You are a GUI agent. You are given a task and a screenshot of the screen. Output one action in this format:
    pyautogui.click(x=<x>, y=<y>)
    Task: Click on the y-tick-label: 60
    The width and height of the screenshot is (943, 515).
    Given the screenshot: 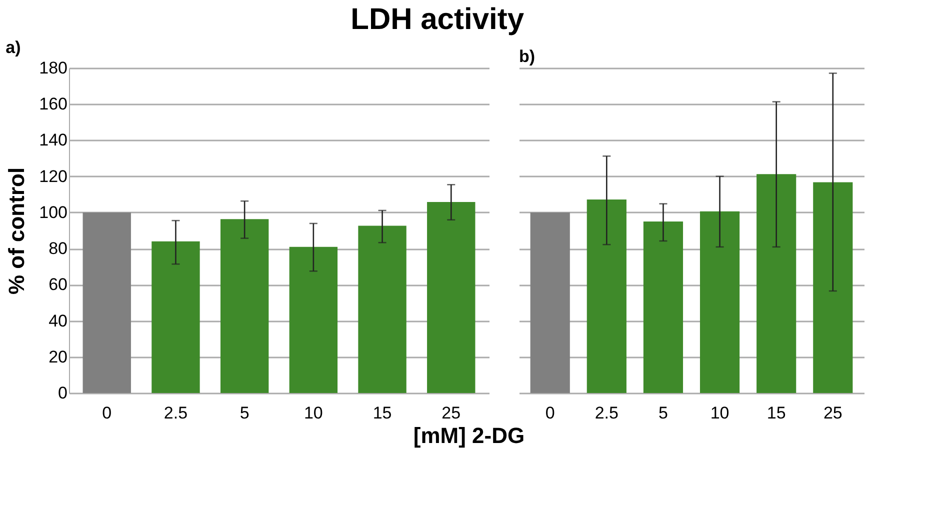 What is the action you would take?
    pyautogui.click(x=58, y=284)
    